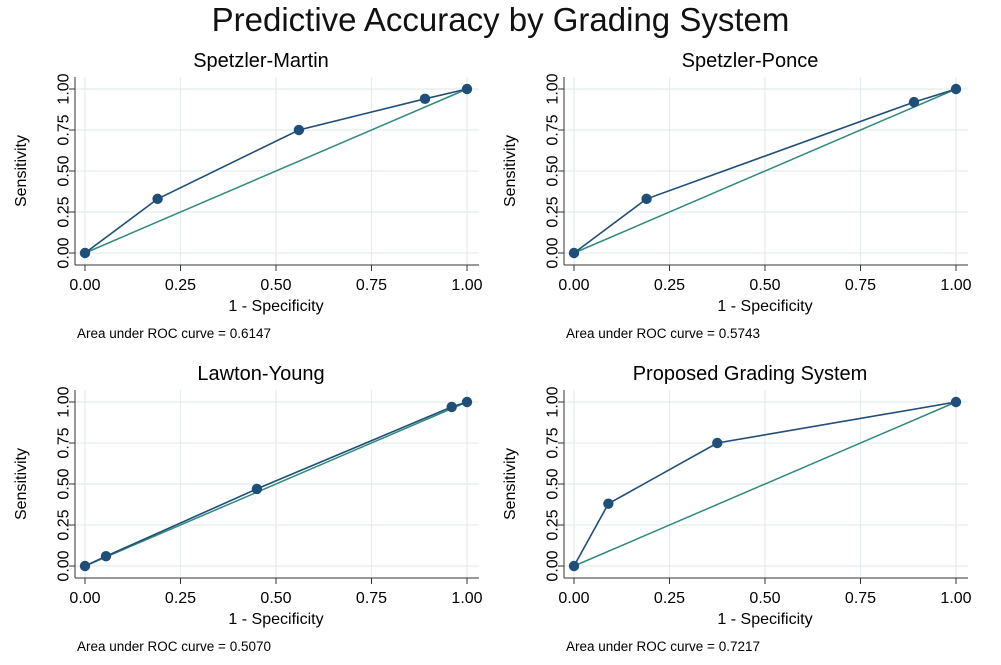 The height and width of the screenshot is (665, 1001). I want to click on auc-note: Area under ROC curve = 0.7217, so click(663, 646).